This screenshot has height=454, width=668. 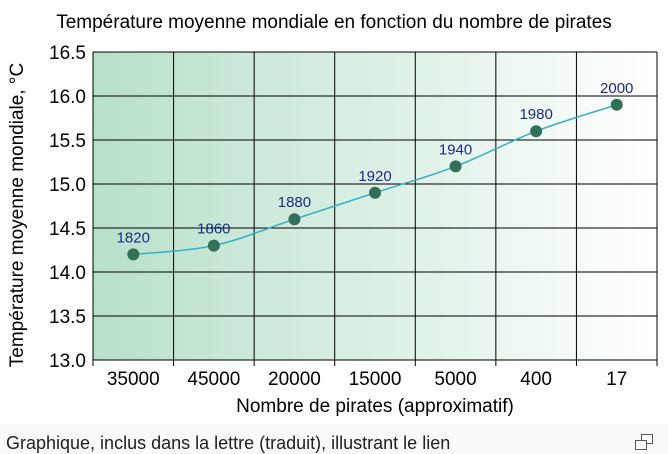 I want to click on x-tick-label: 17, so click(x=616, y=379).